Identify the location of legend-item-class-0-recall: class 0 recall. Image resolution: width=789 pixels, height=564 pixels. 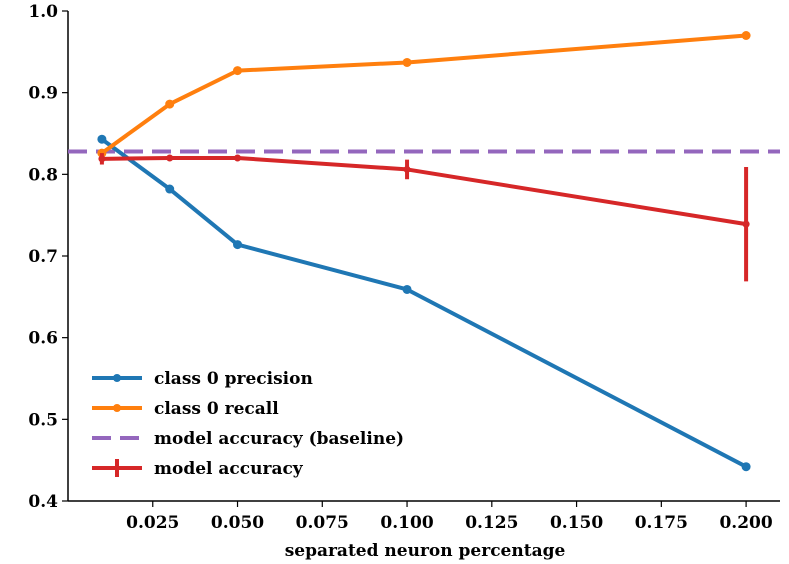
(185, 409).